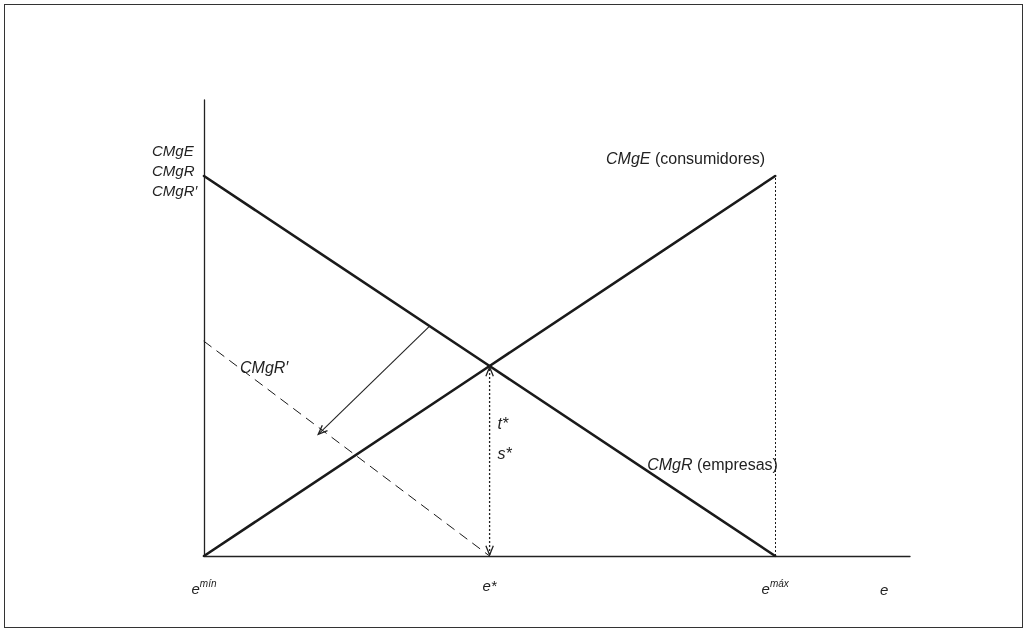 This screenshot has height=632, width=1027. Describe the element at coordinates (265, 367) in the screenshot. I see `series-label: CMgR′` at that location.